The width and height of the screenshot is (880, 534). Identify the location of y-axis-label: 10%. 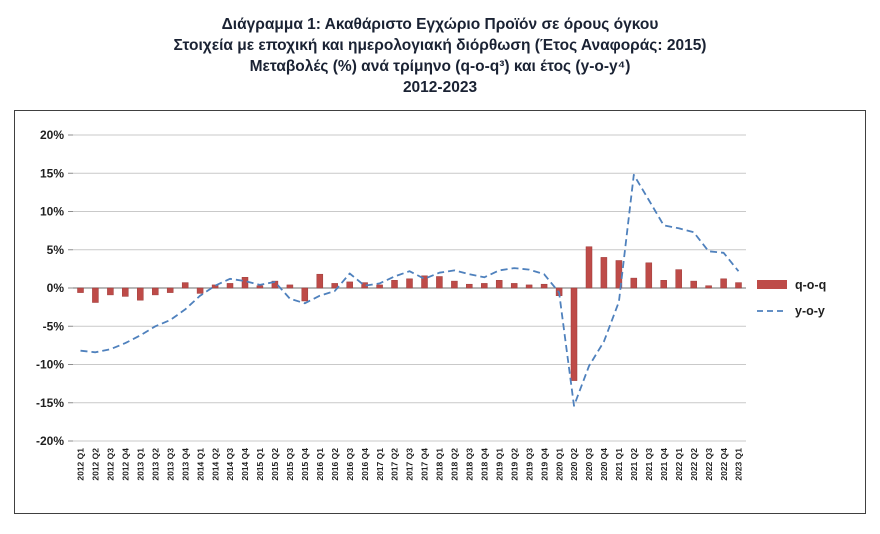
(52, 212).